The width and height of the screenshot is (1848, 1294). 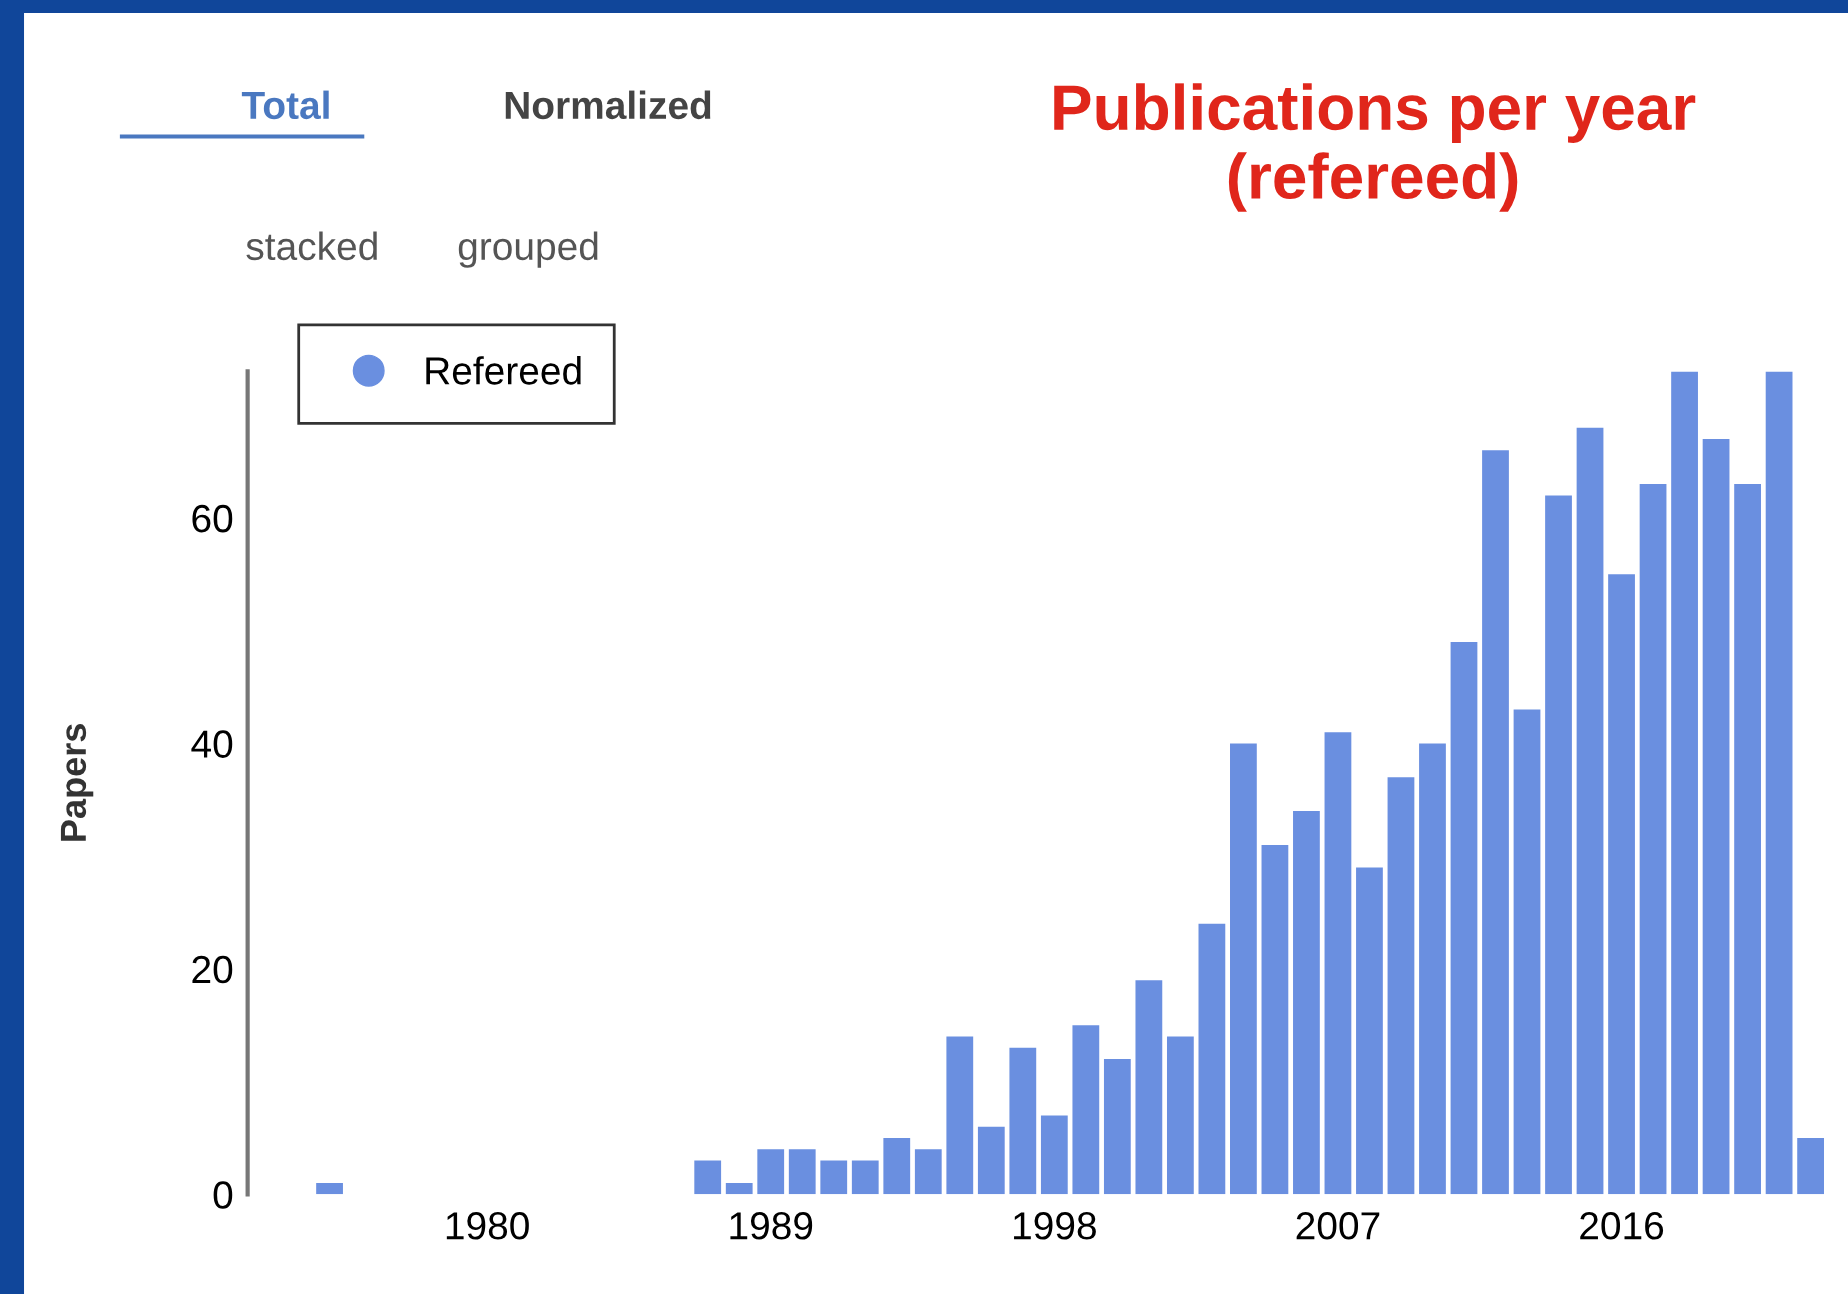 What do you see at coordinates (212, 969) in the screenshot?
I see `y-tick-label: 20` at bounding box center [212, 969].